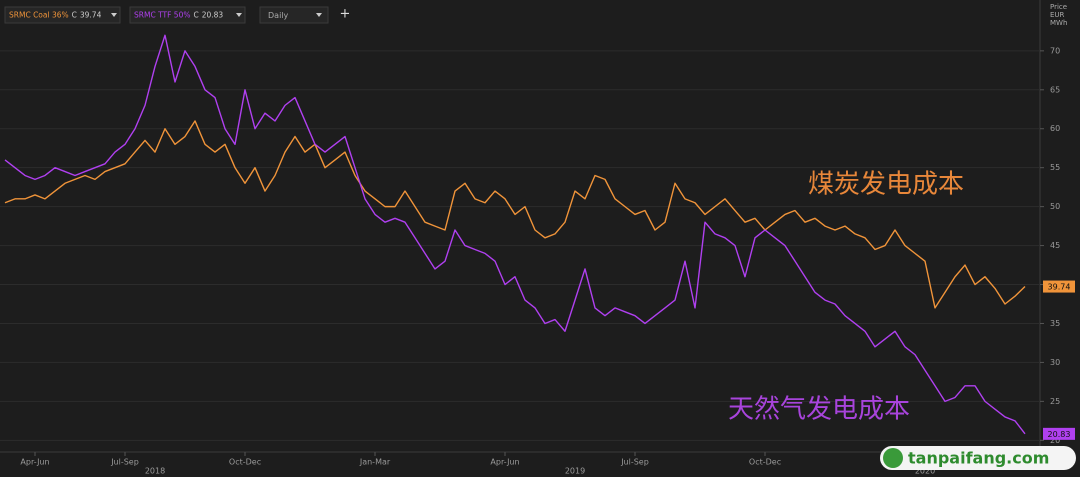 This screenshot has width=1080, height=477. What do you see at coordinates (1055, 206) in the screenshot?
I see `y-tick-label: 50` at bounding box center [1055, 206].